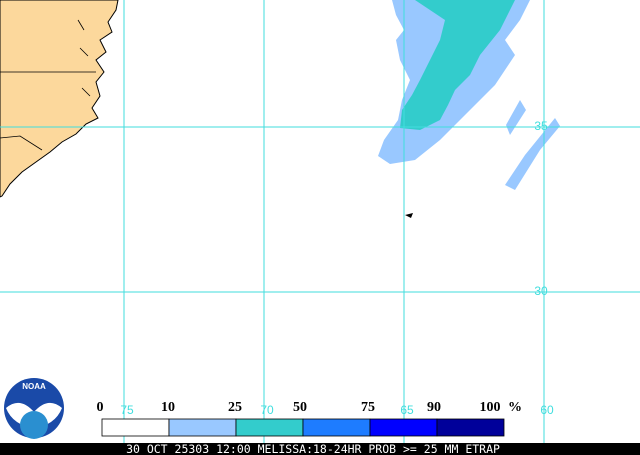 The image size is (640, 455). I want to click on legend-label: 25, so click(235, 407).